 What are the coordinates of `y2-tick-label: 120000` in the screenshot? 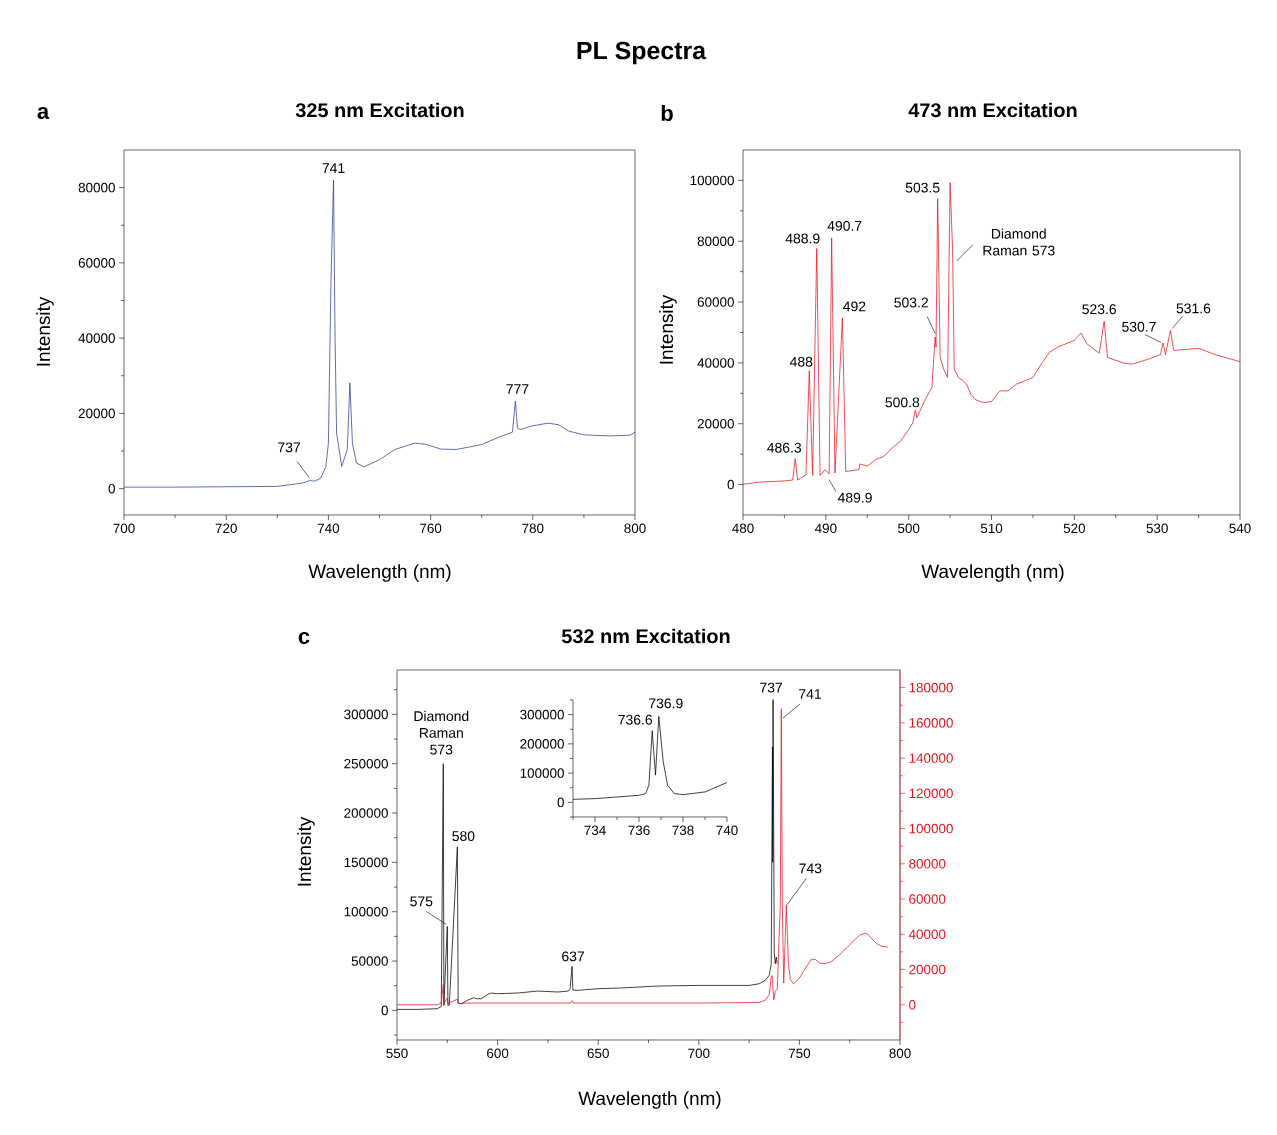 It's located at (931, 793).